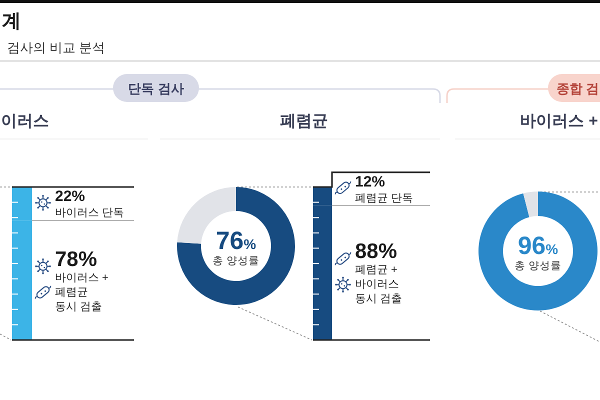 The height and width of the screenshot is (400, 600). I want to click on chart-title: 바이러스 +, so click(559, 121).